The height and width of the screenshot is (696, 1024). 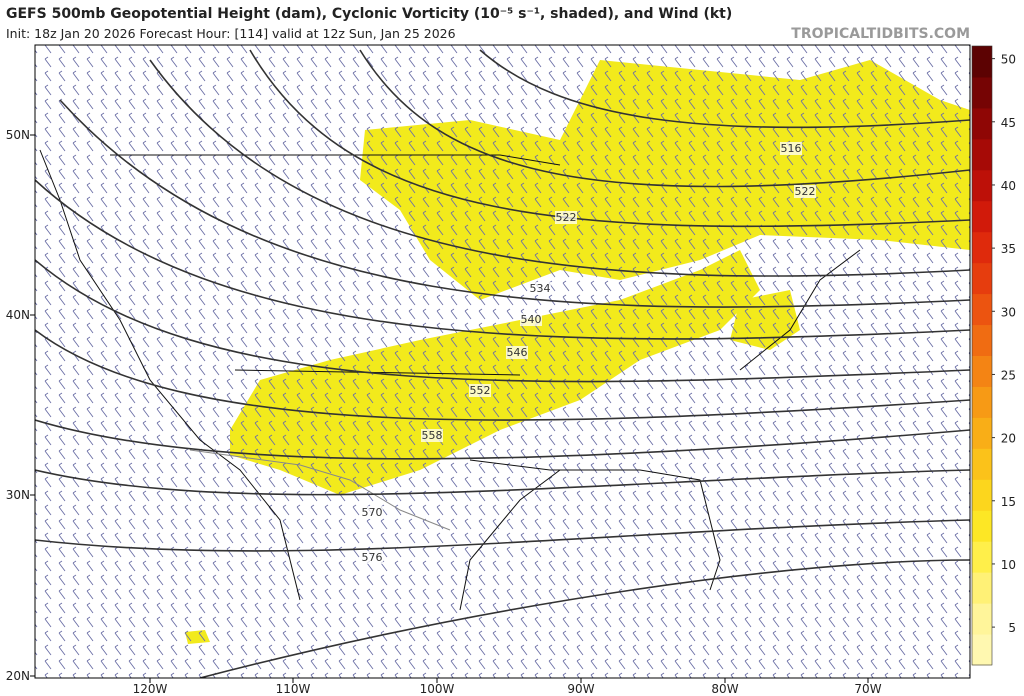 What do you see at coordinates (1008, 123) in the screenshot?
I see `colorbar-tick-label: 45` at bounding box center [1008, 123].